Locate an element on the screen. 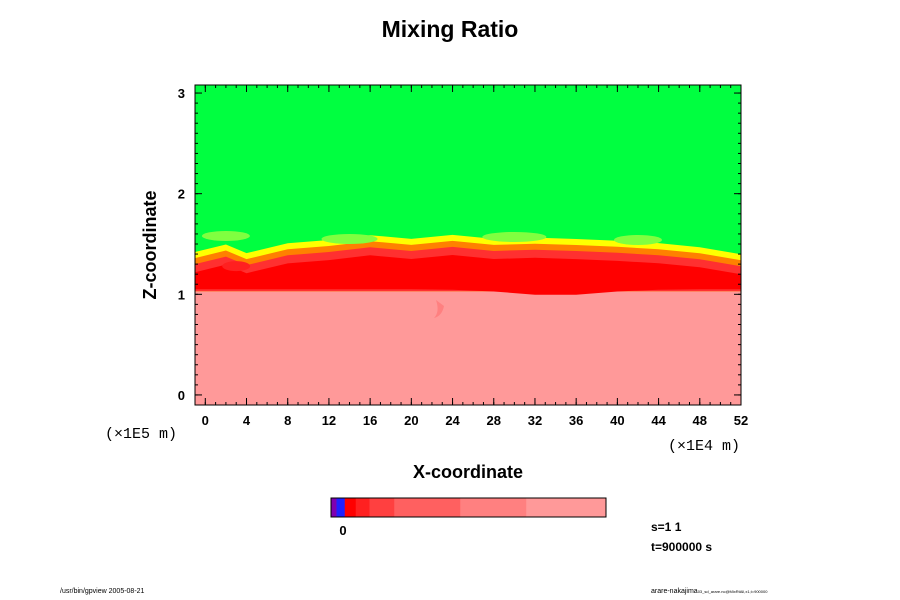 This screenshot has width=900, height=600. y-axis-label: Z-coordinate is located at coordinates (150, 244).